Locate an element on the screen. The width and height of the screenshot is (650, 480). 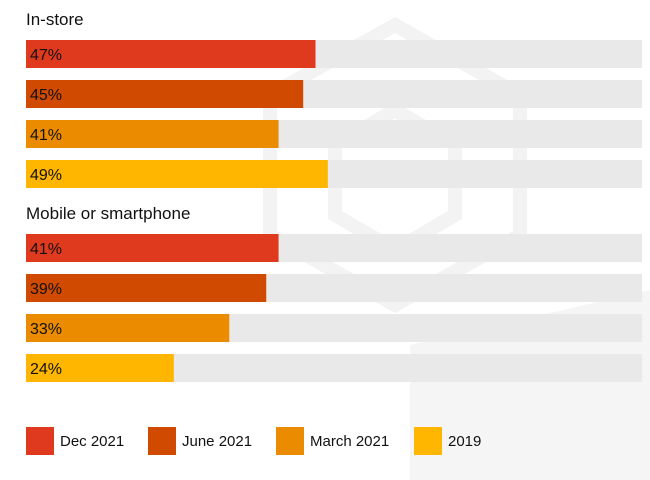
data-label: 39% is located at coordinates (46, 289).